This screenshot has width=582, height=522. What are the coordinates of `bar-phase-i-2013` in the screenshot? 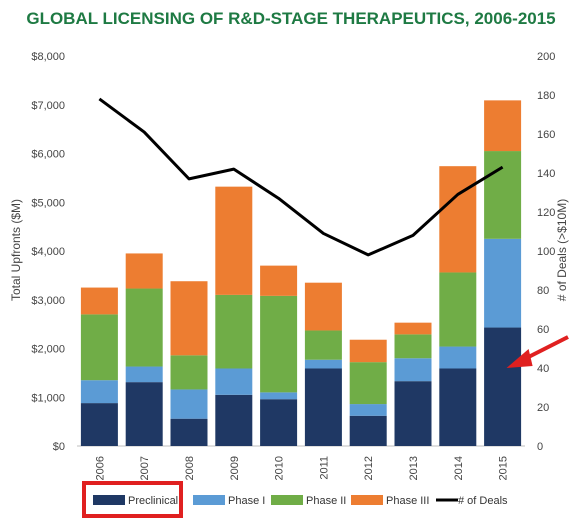 It's located at (413, 370).